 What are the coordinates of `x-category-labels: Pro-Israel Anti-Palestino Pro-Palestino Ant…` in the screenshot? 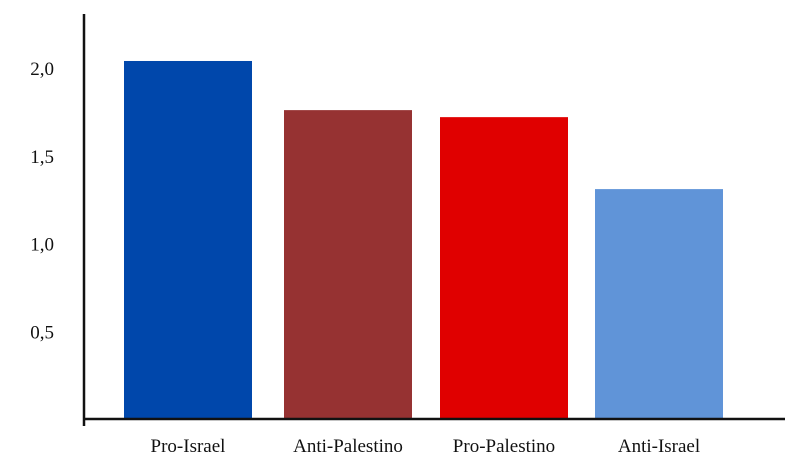 It's located at (426, 446).